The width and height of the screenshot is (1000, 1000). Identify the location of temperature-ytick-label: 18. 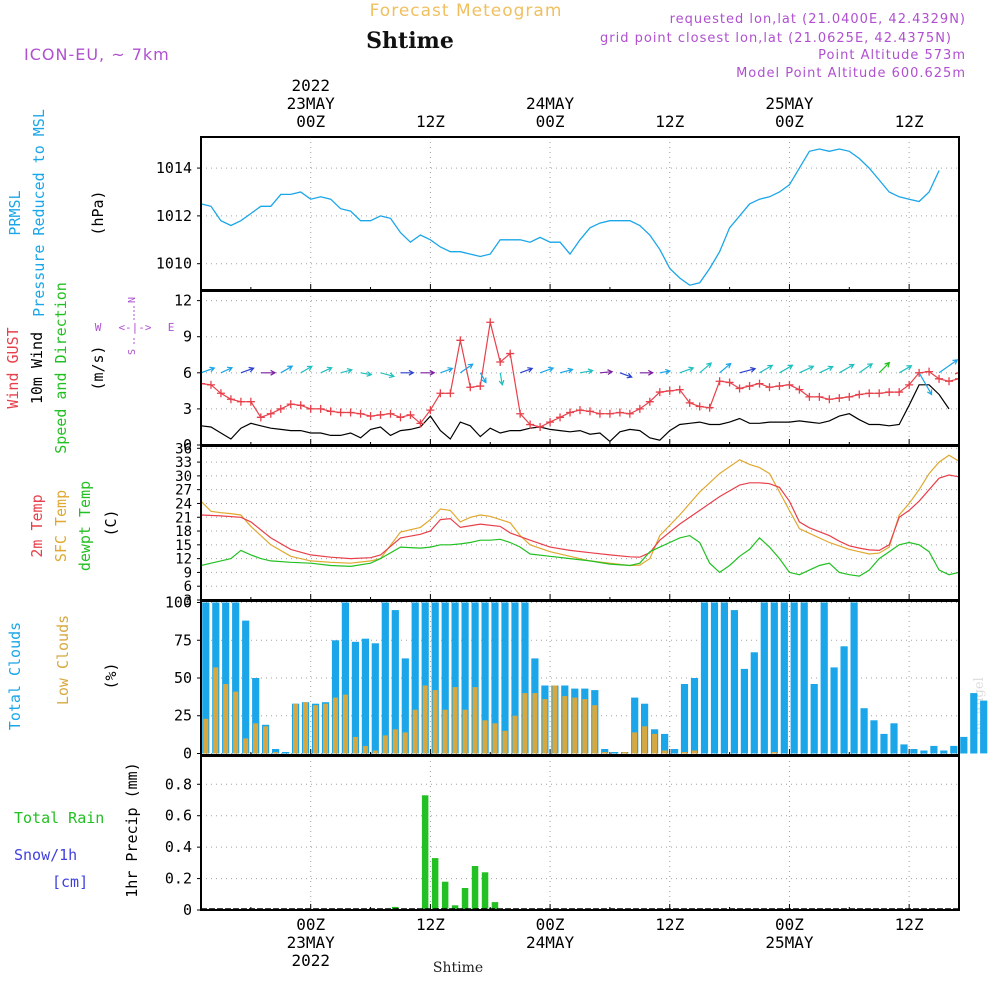
(183, 532).